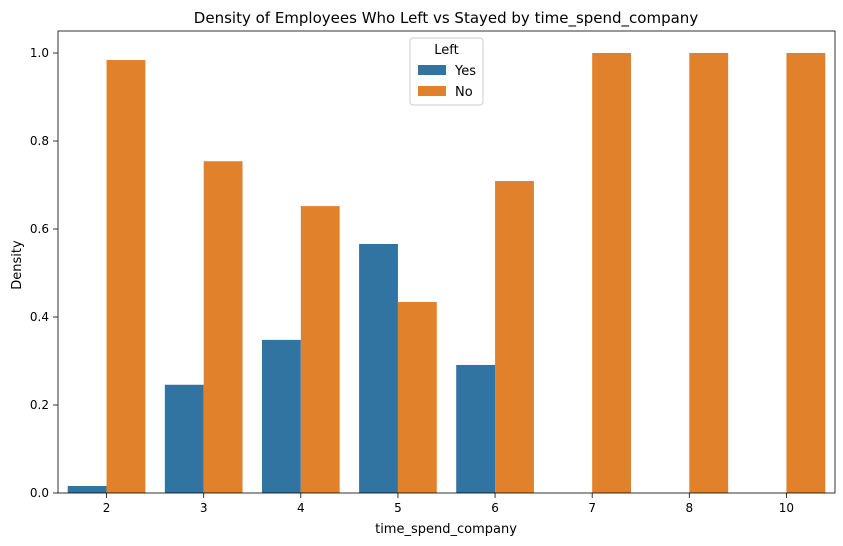  What do you see at coordinates (39, 229) in the screenshot?
I see `y-tick-label-0.6: 0.6` at bounding box center [39, 229].